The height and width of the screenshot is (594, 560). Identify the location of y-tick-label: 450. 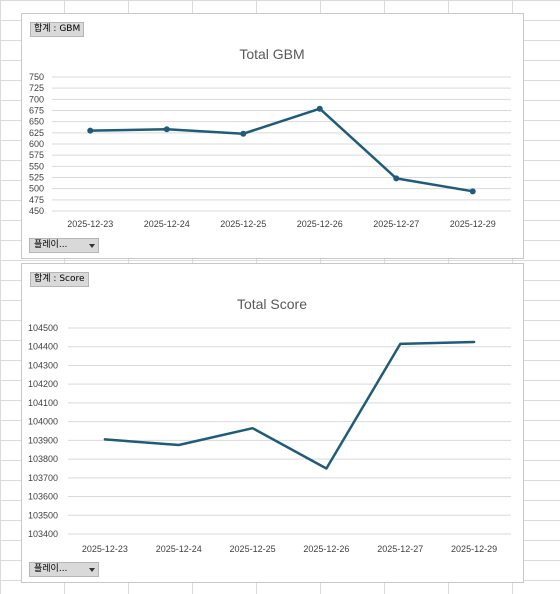
(36, 211).